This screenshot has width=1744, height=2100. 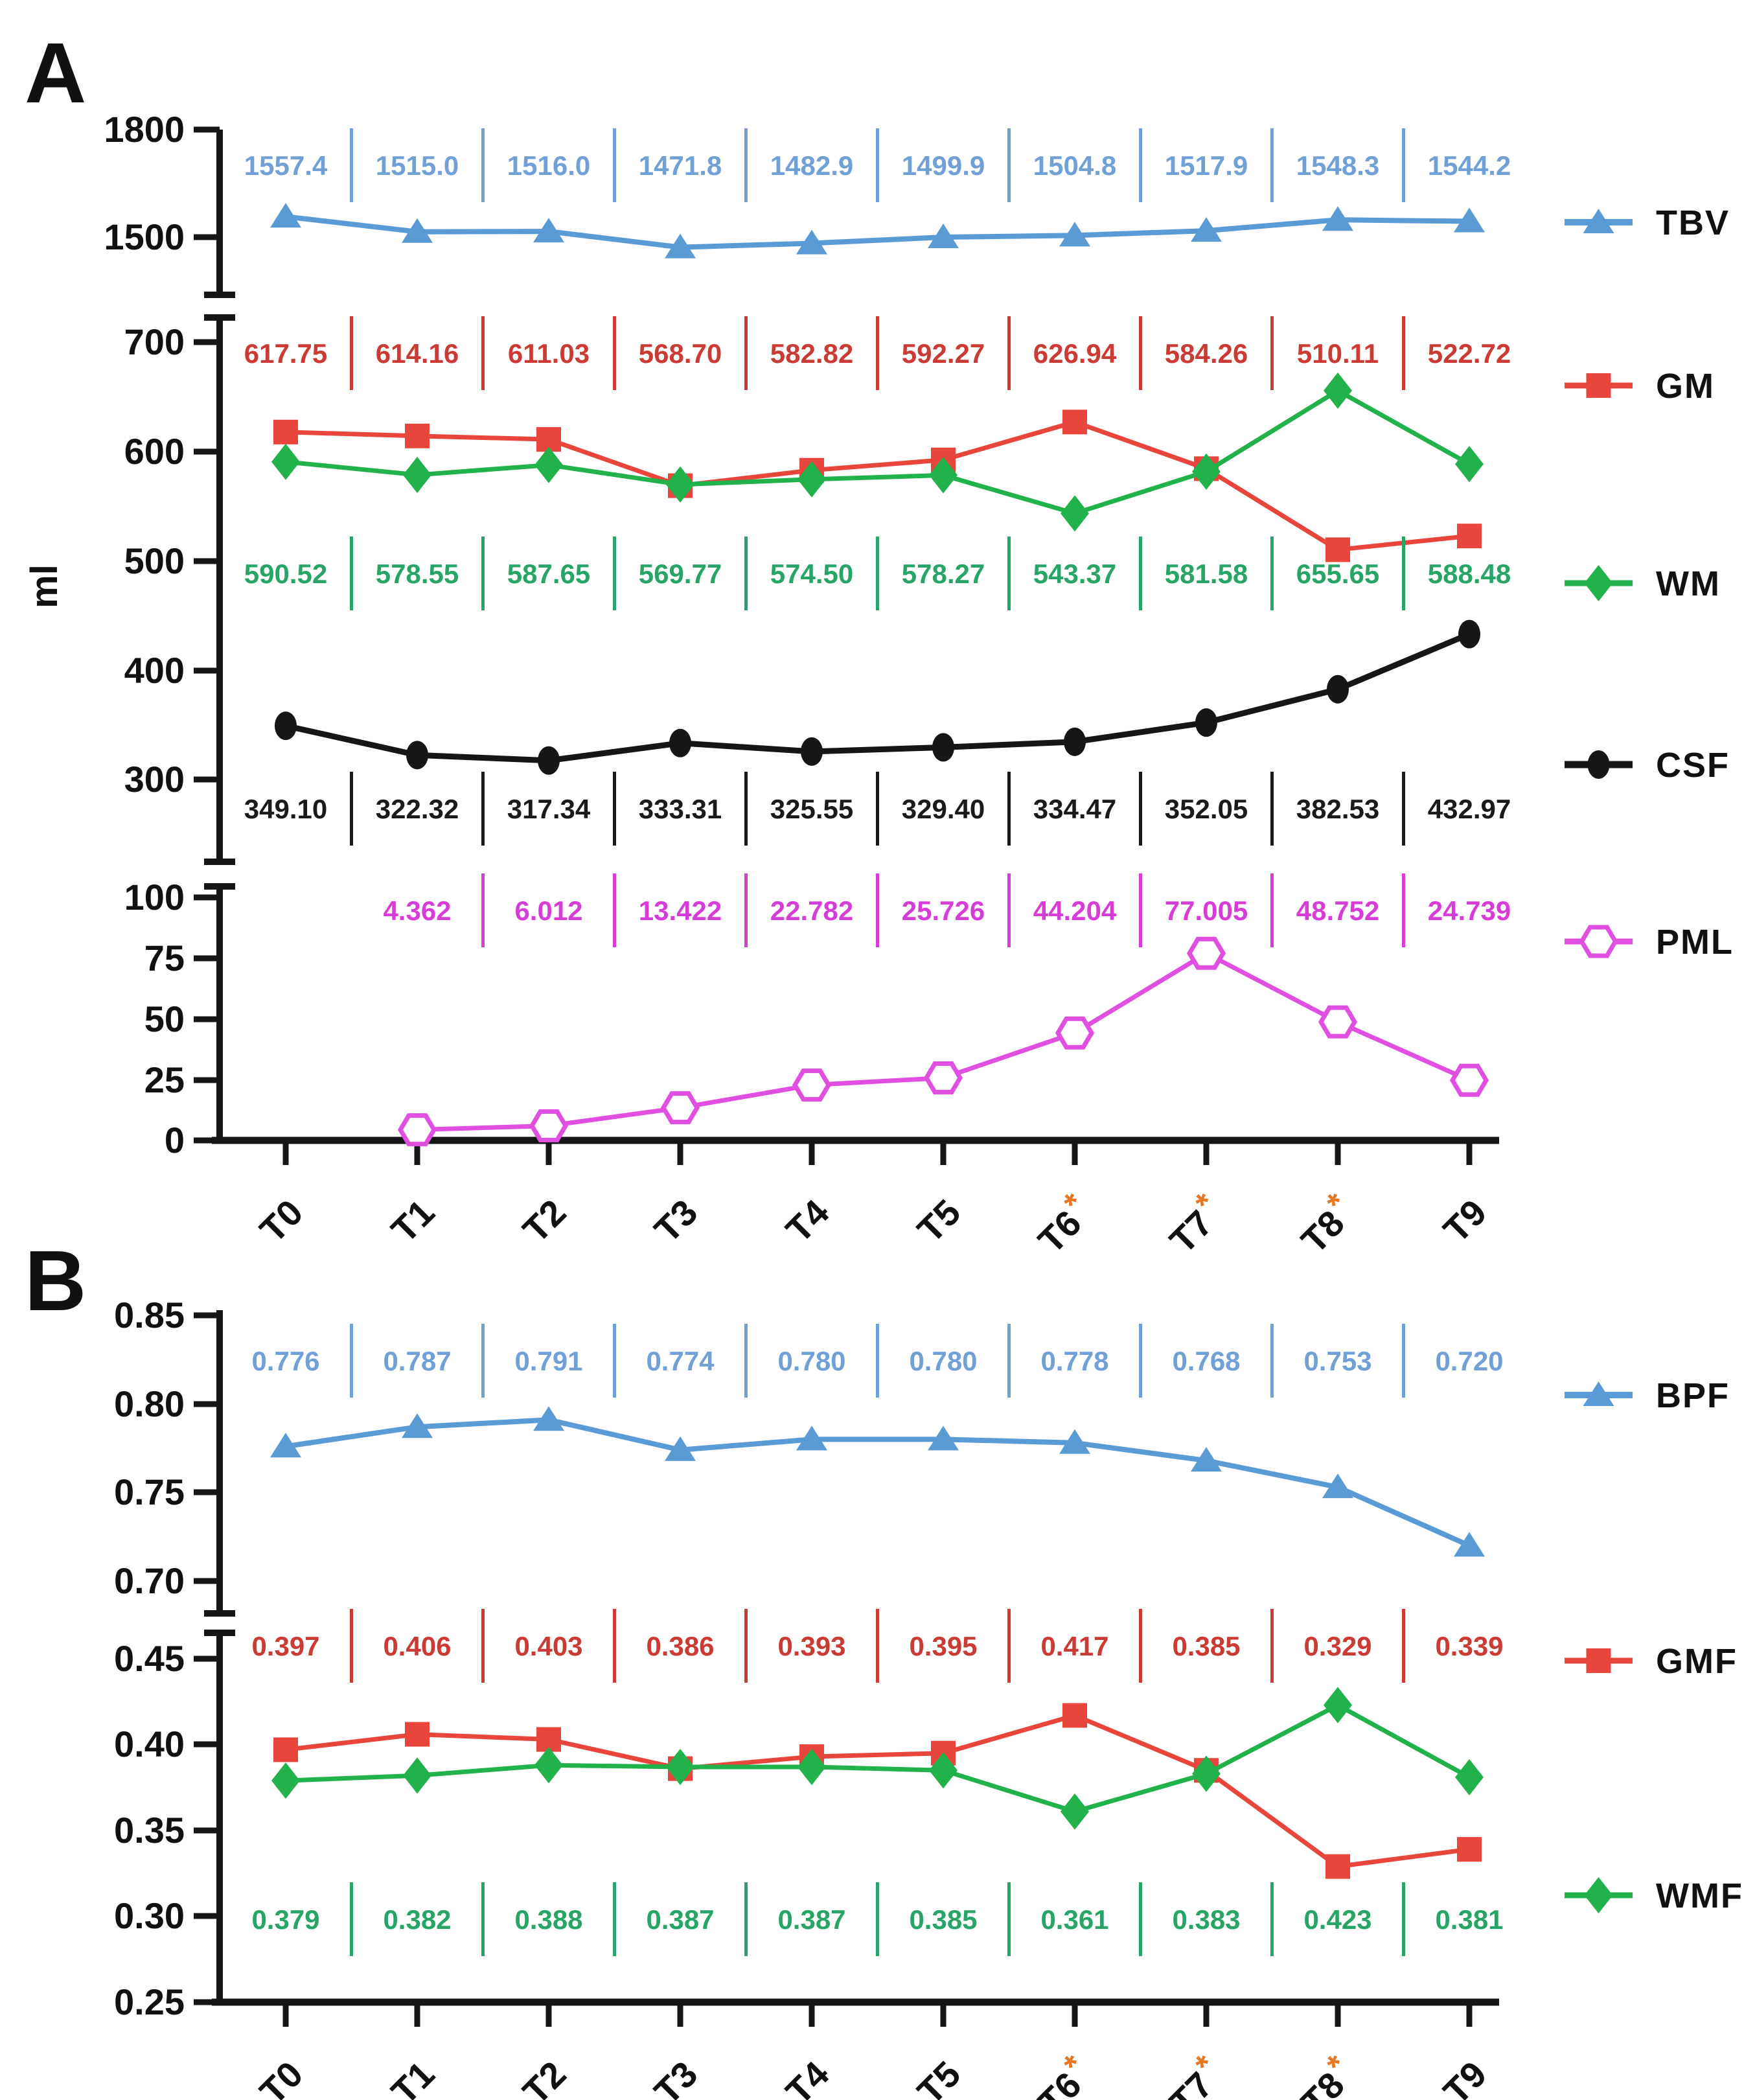 I want to click on value-label: 578.27, so click(x=943, y=574).